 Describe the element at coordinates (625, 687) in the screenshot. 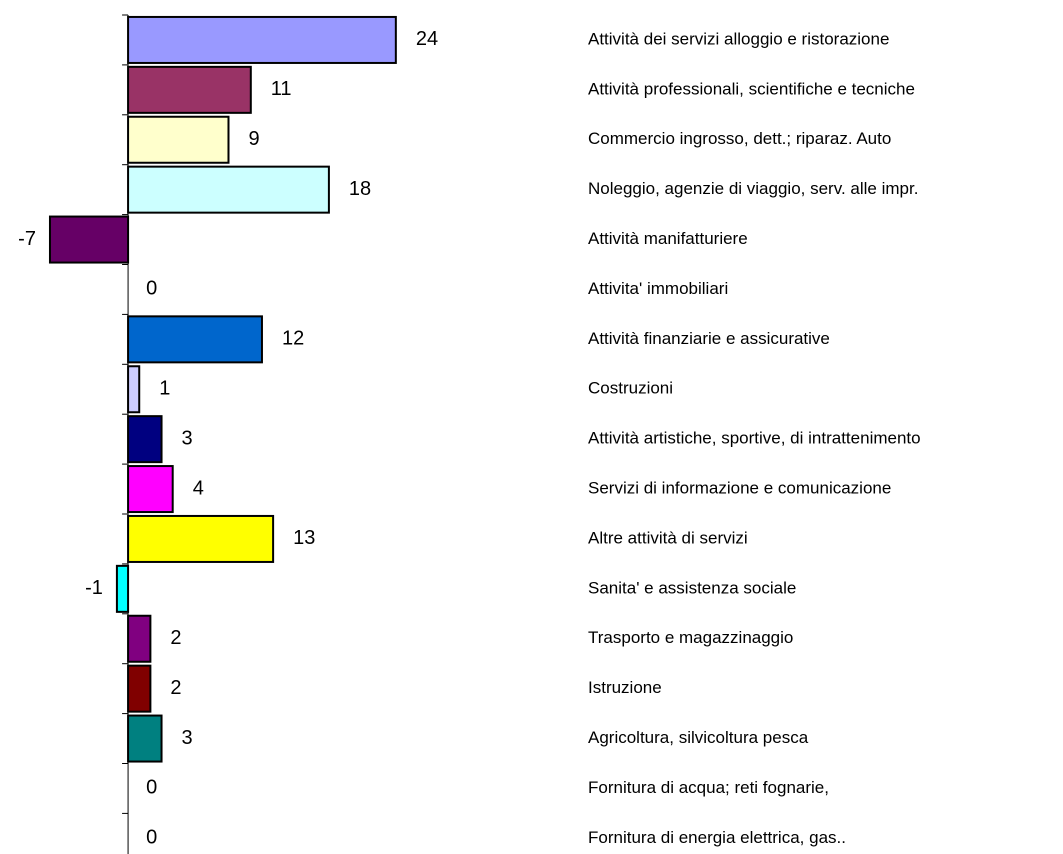

I see `category-label: Istruzione` at that location.